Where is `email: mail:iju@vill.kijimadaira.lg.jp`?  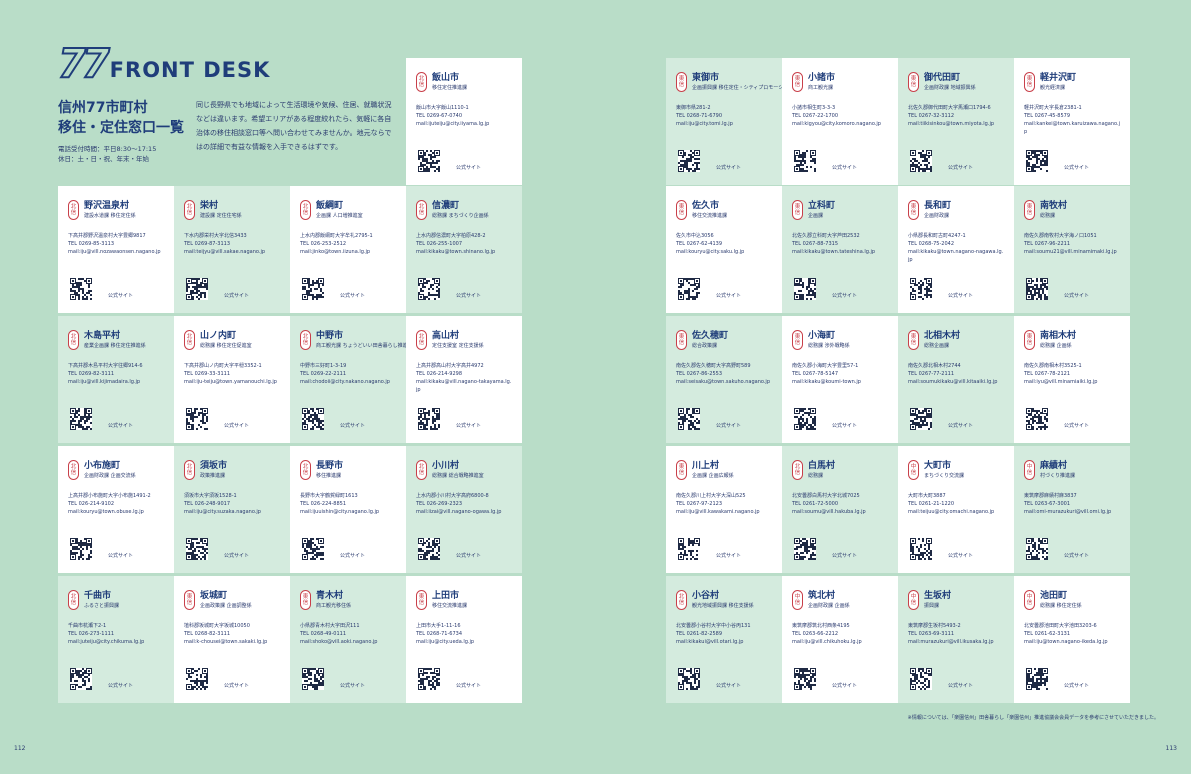
email: mail:iju@vill.kijimadaira.lg.jp is located at coordinates (104, 382).